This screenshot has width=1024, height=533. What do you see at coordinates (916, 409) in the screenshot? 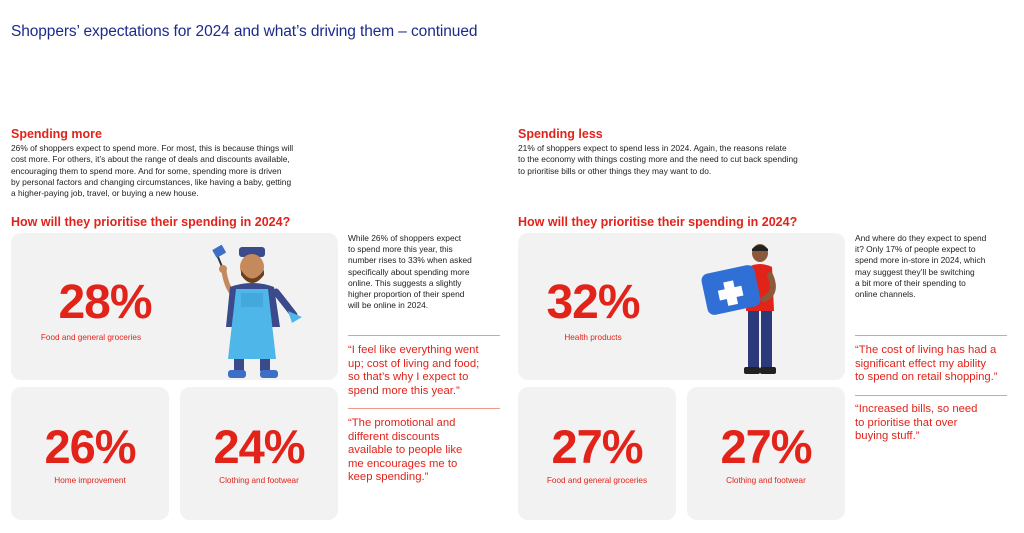
I see `quote-line: “Increased bills, so need` at bounding box center [916, 409].